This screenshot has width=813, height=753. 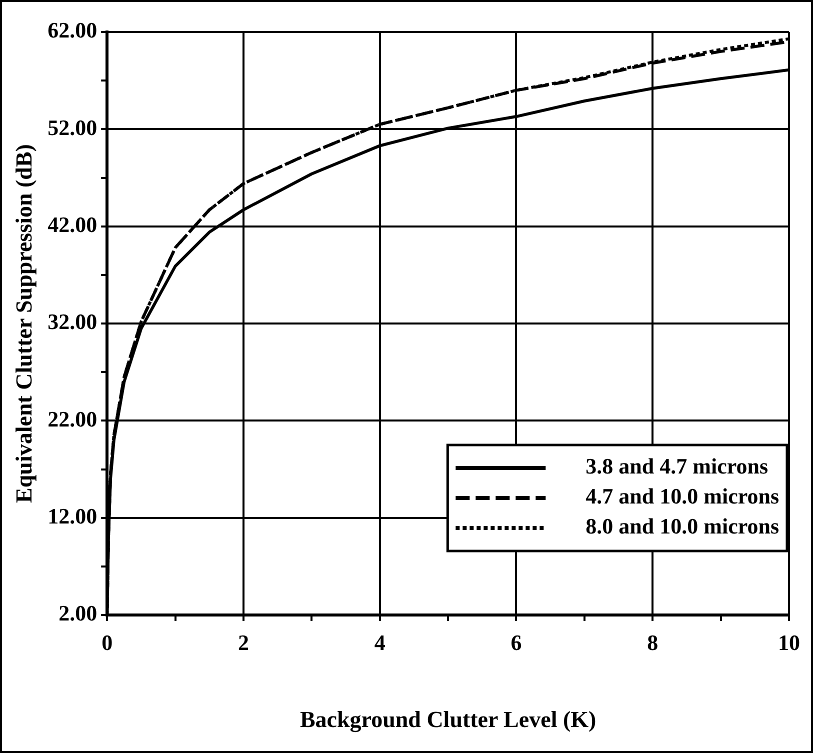 What do you see at coordinates (516, 642) in the screenshot?
I see `x-tick-label: 6` at bounding box center [516, 642].